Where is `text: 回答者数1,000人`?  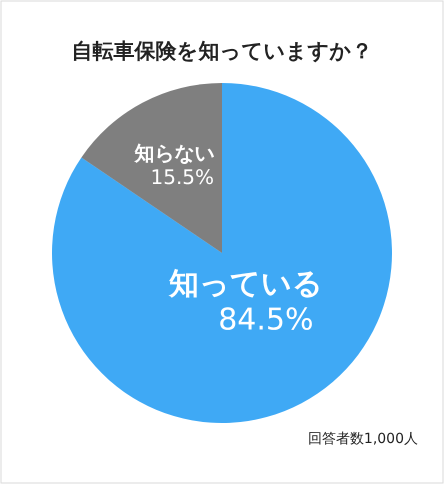
text: 回答者数1,000人 is located at coordinates (363, 439).